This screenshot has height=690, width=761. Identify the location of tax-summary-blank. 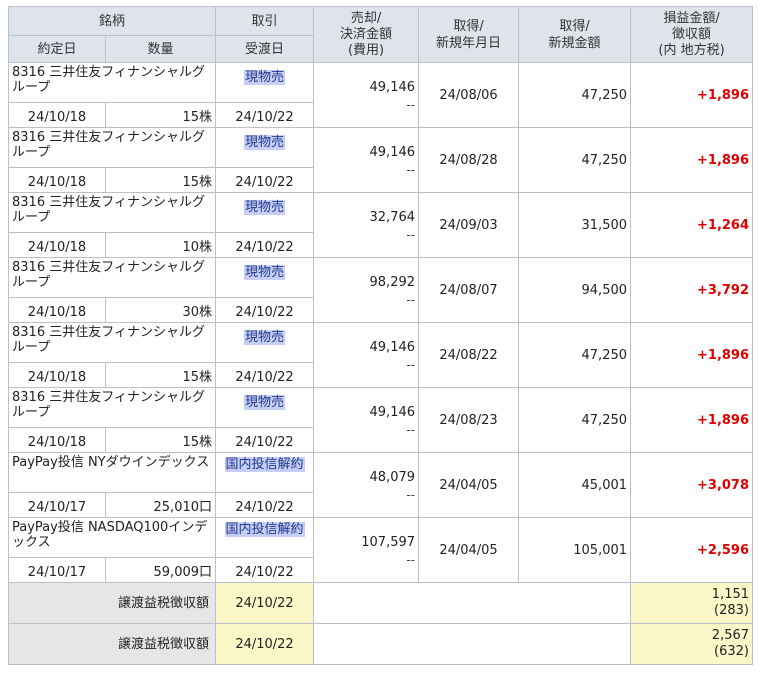
(472, 644).